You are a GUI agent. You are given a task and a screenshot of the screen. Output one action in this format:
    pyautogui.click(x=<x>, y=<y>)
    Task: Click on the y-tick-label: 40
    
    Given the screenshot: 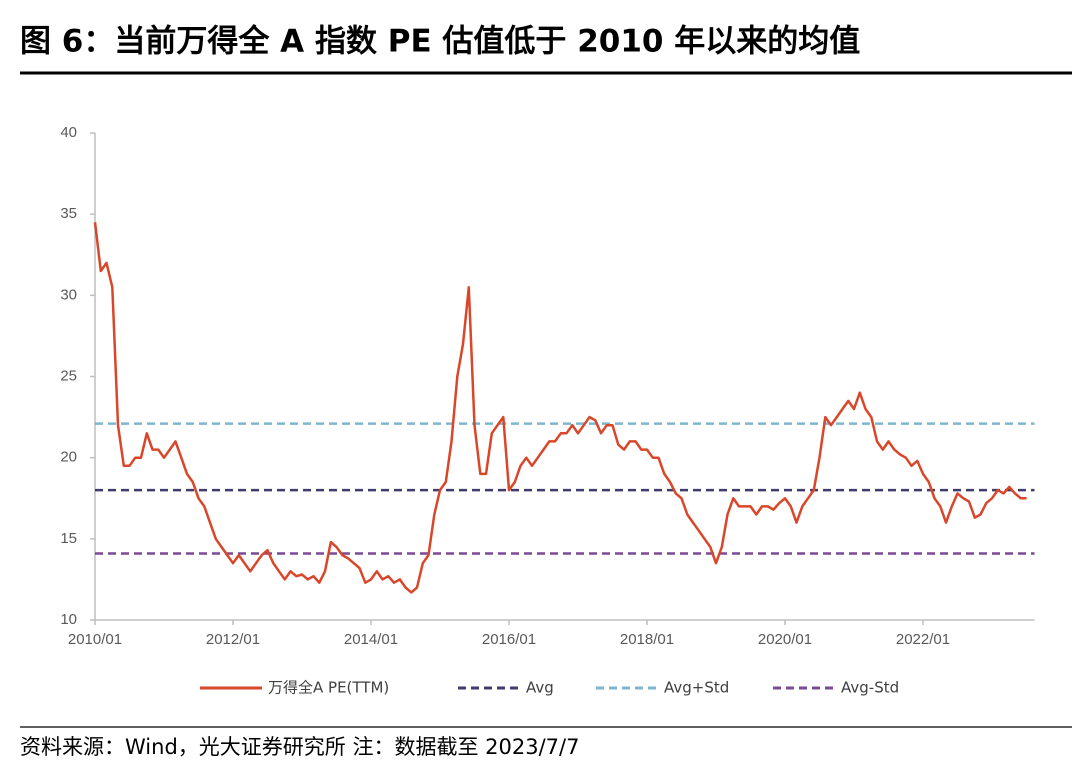 What is the action you would take?
    pyautogui.click(x=68, y=132)
    